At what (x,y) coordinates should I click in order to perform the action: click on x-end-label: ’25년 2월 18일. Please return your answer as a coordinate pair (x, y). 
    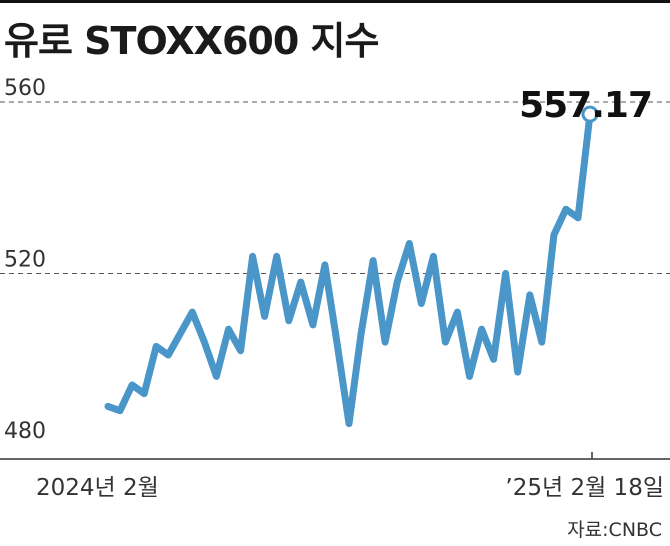
    Looking at the image, I should click on (584, 488).